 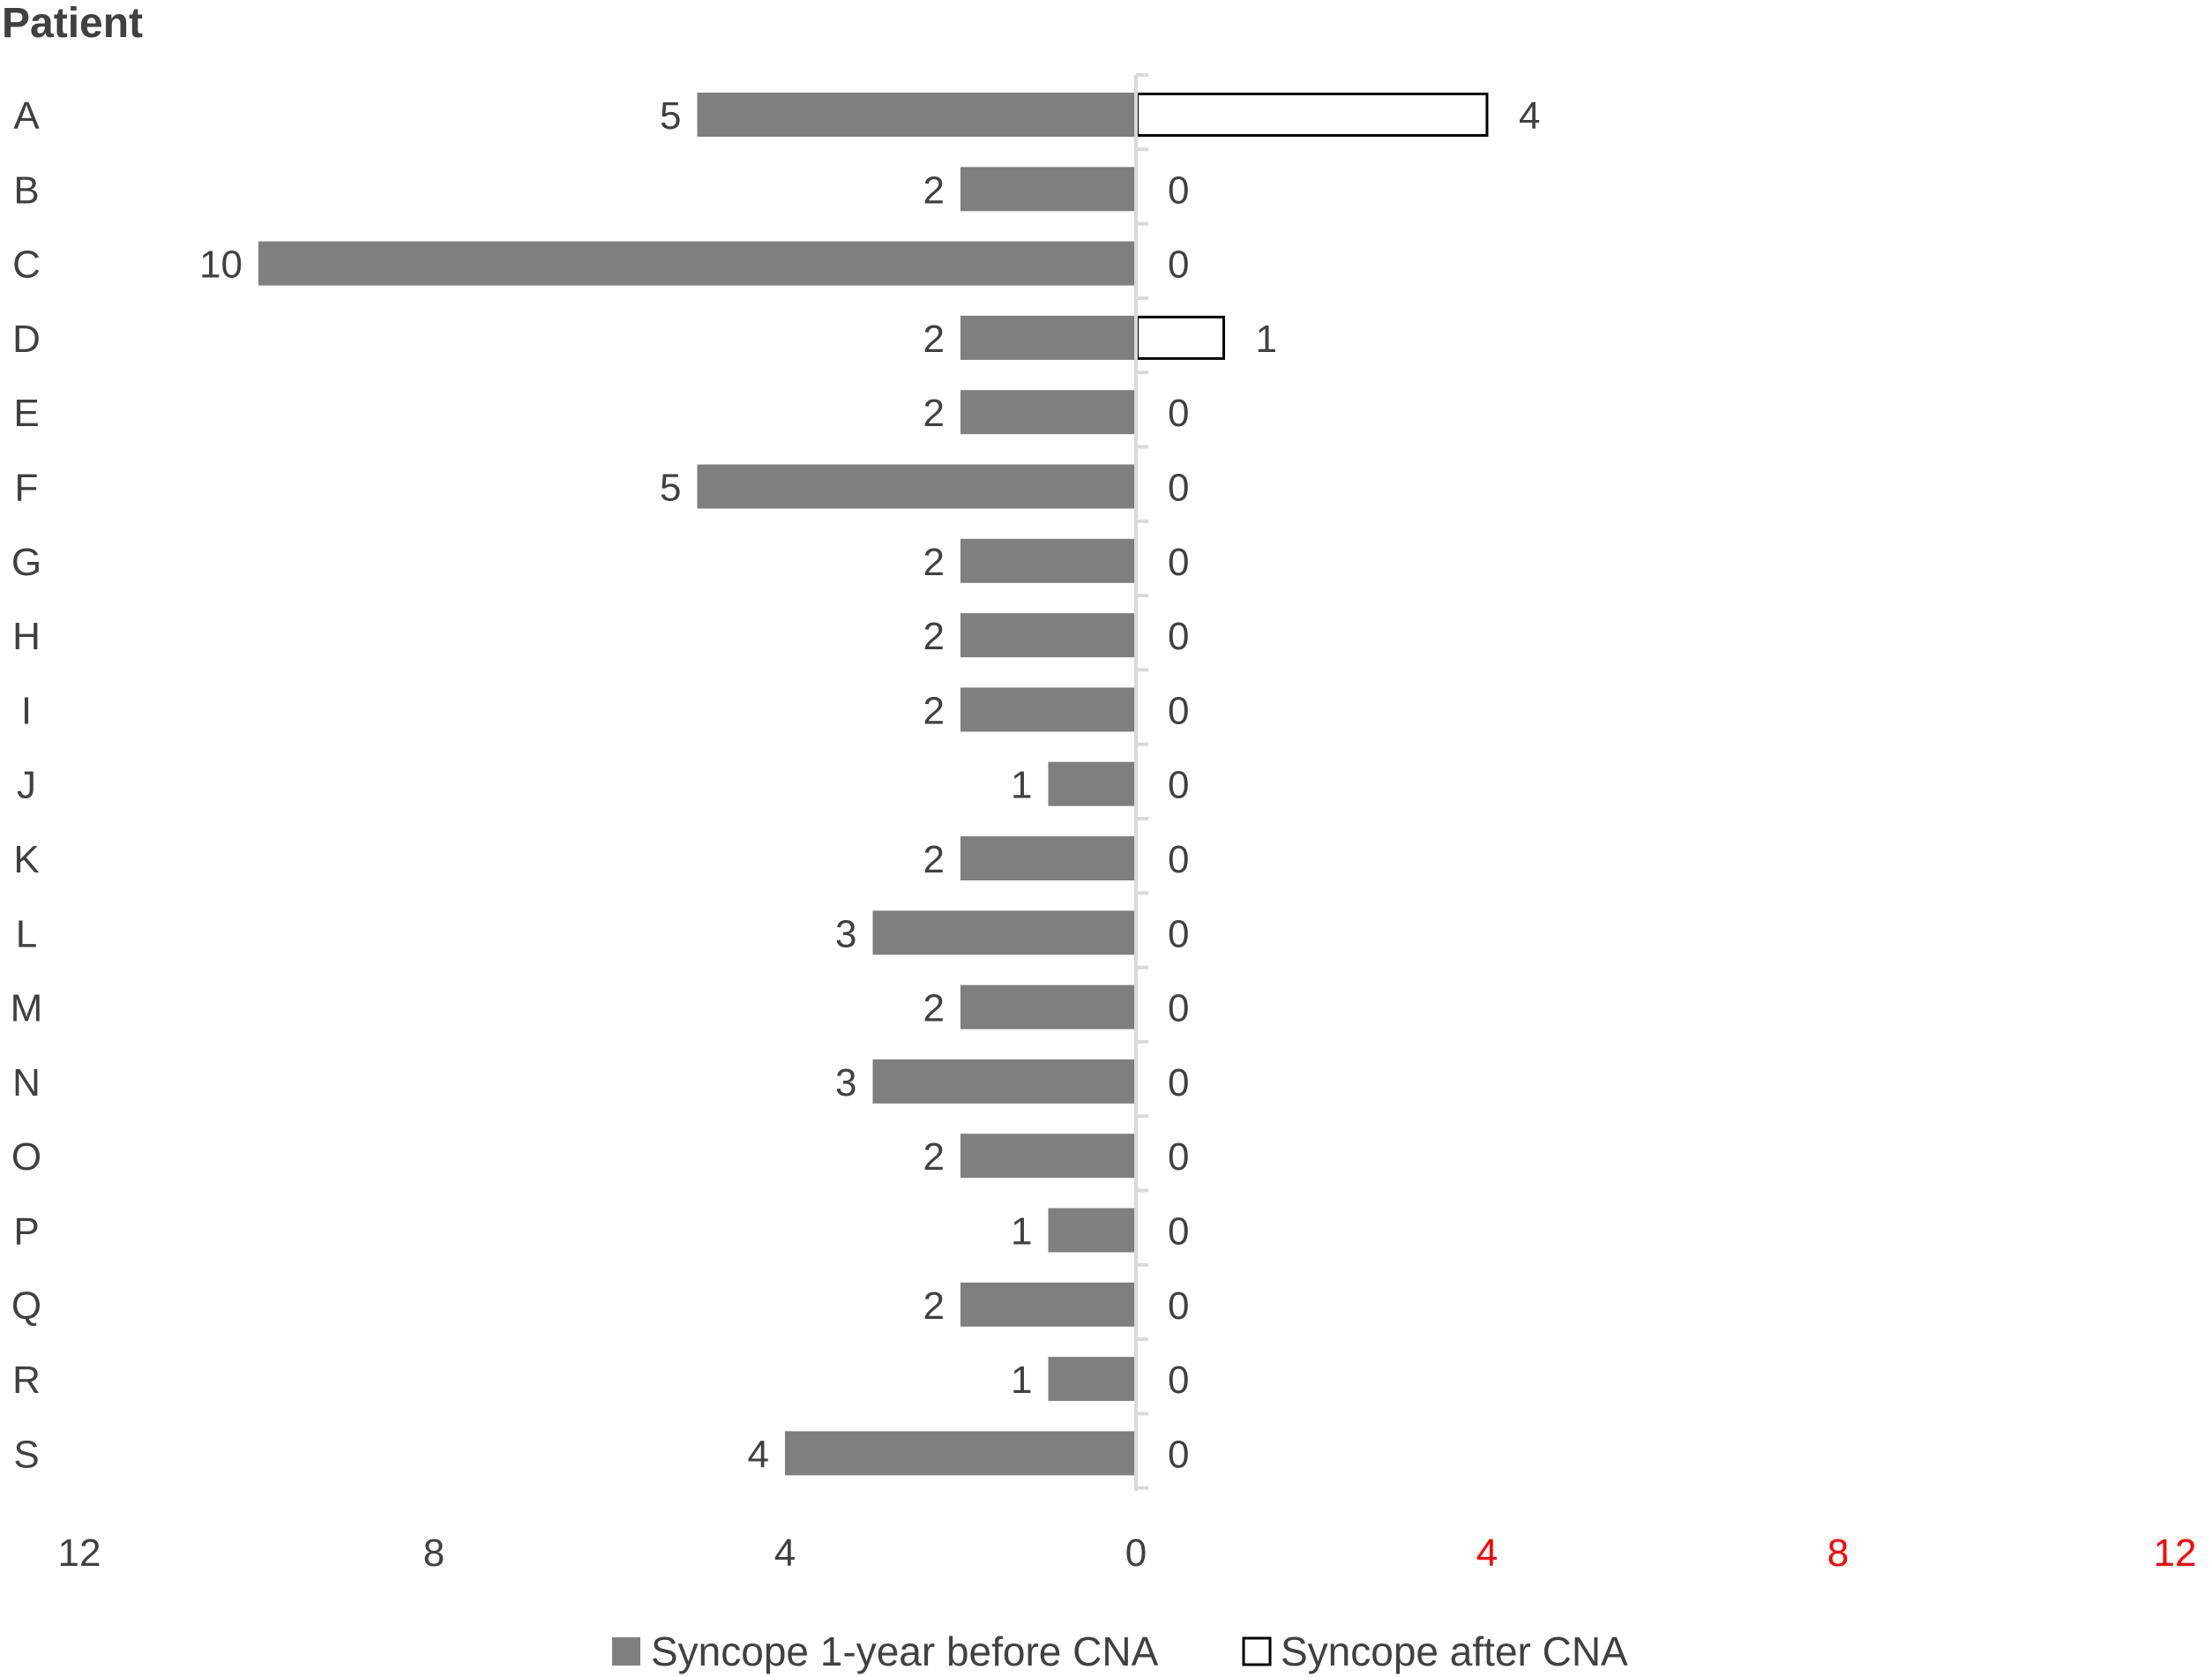 I want to click on category-label: D, so click(x=26, y=339).